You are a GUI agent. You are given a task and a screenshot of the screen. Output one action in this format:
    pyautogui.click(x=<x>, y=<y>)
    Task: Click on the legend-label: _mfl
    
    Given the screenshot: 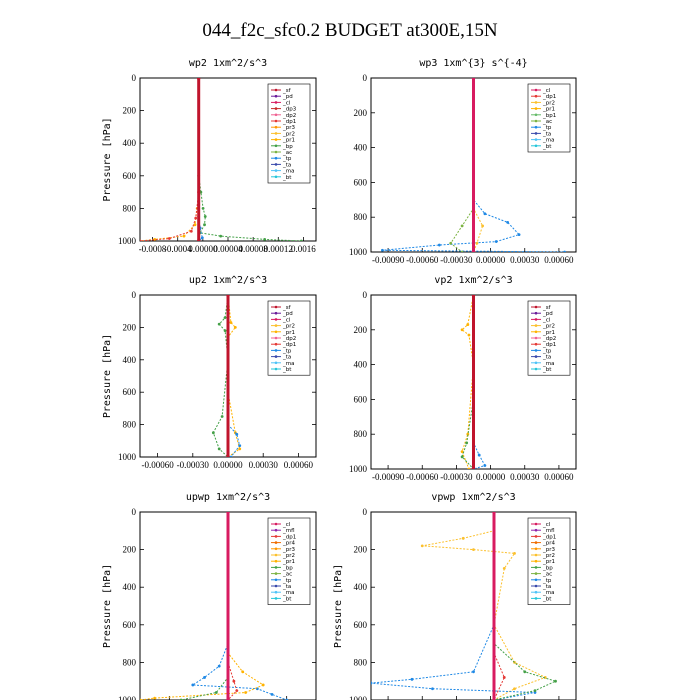 What is the action you would take?
    pyautogui.click(x=548, y=531)
    